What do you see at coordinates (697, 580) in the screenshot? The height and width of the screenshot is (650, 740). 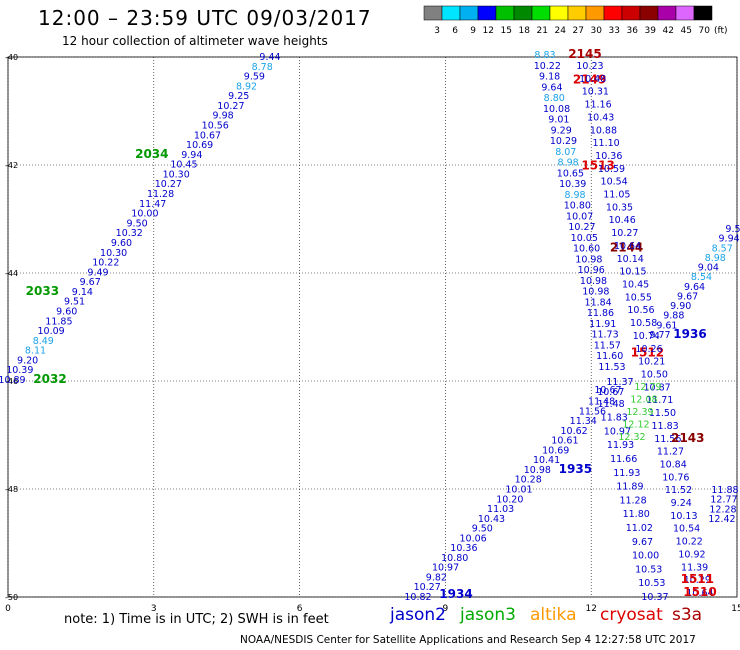 I see `wave-height-label: 10.29` at bounding box center [697, 580].